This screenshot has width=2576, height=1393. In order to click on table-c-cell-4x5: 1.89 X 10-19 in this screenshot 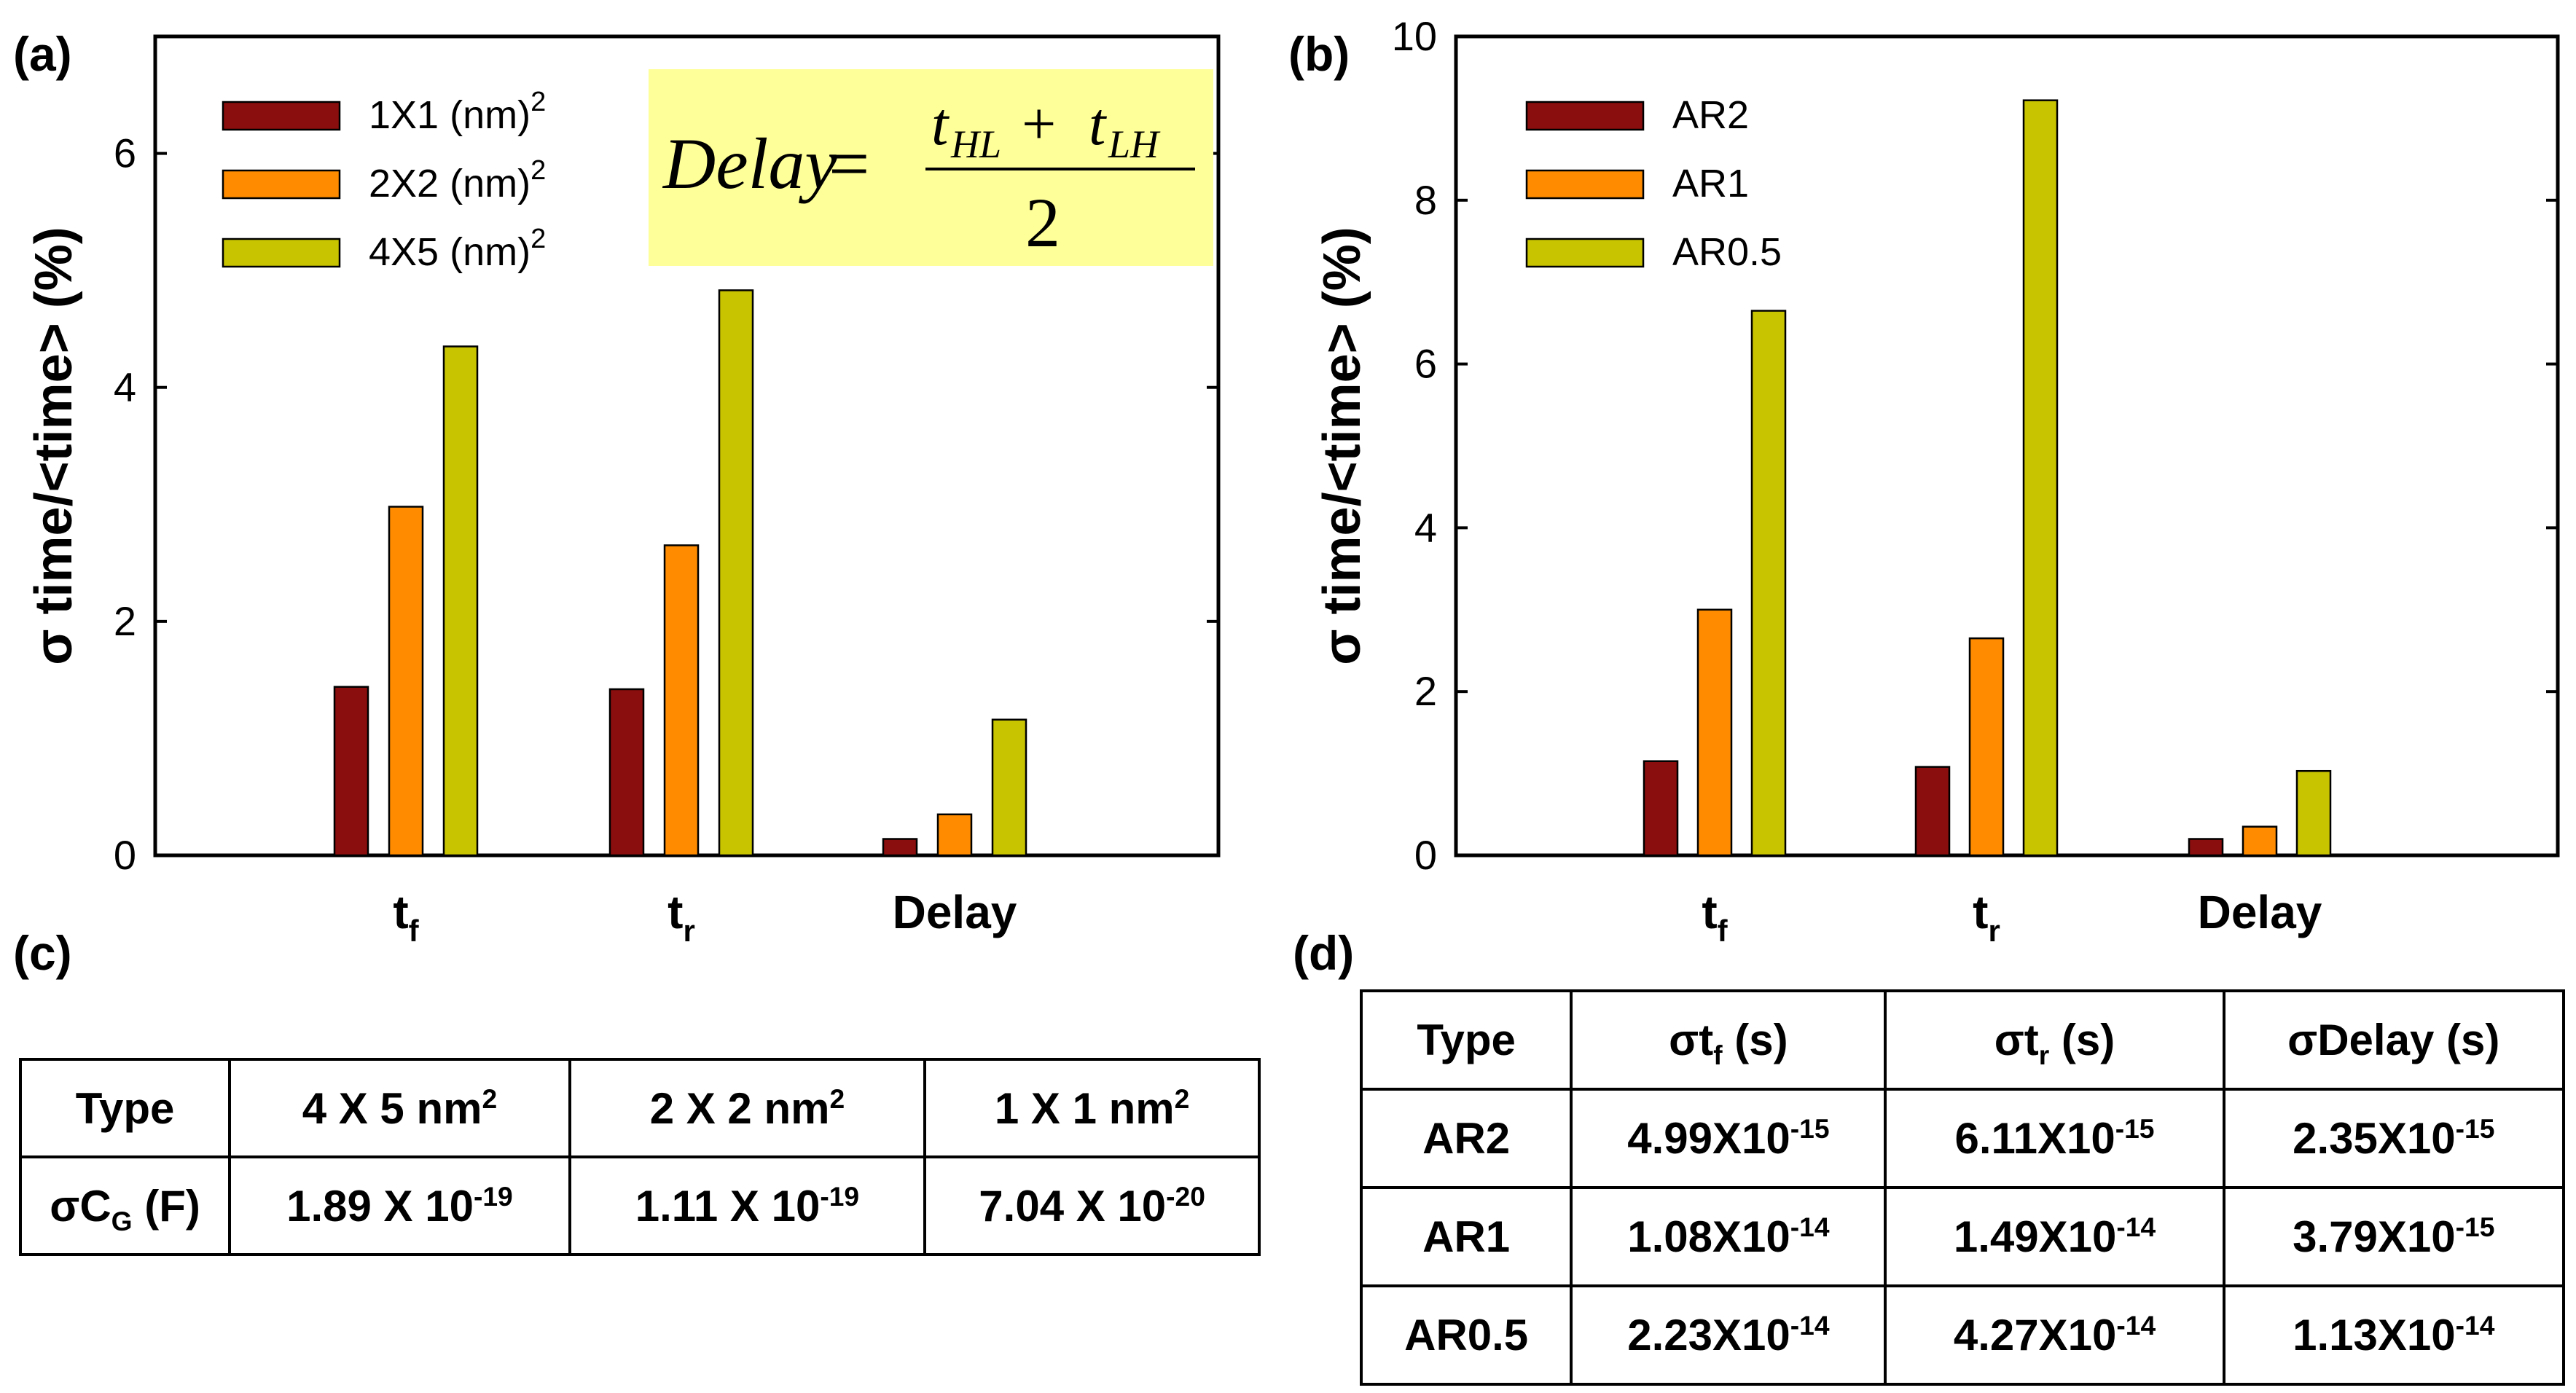, I will do `click(399, 1205)`.